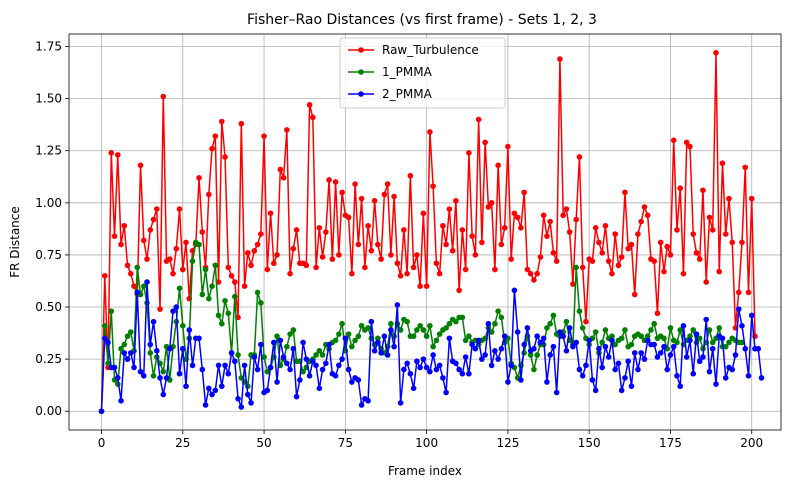 This screenshot has width=790, height=490. Describe the element at coordinates (589, 443) in the screenshot. I see `x-tick-label: 150` at that location.